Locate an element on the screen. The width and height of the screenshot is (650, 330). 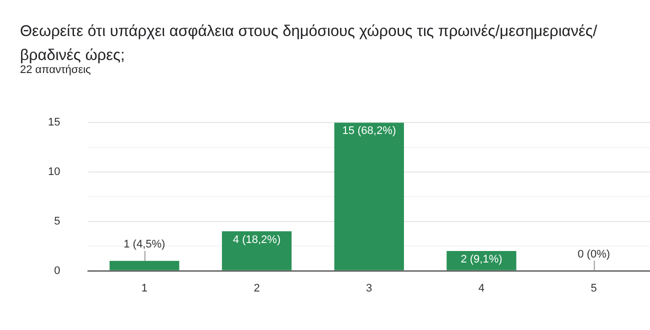
x-tick-label: 3 is located at coordinates (369, 288).